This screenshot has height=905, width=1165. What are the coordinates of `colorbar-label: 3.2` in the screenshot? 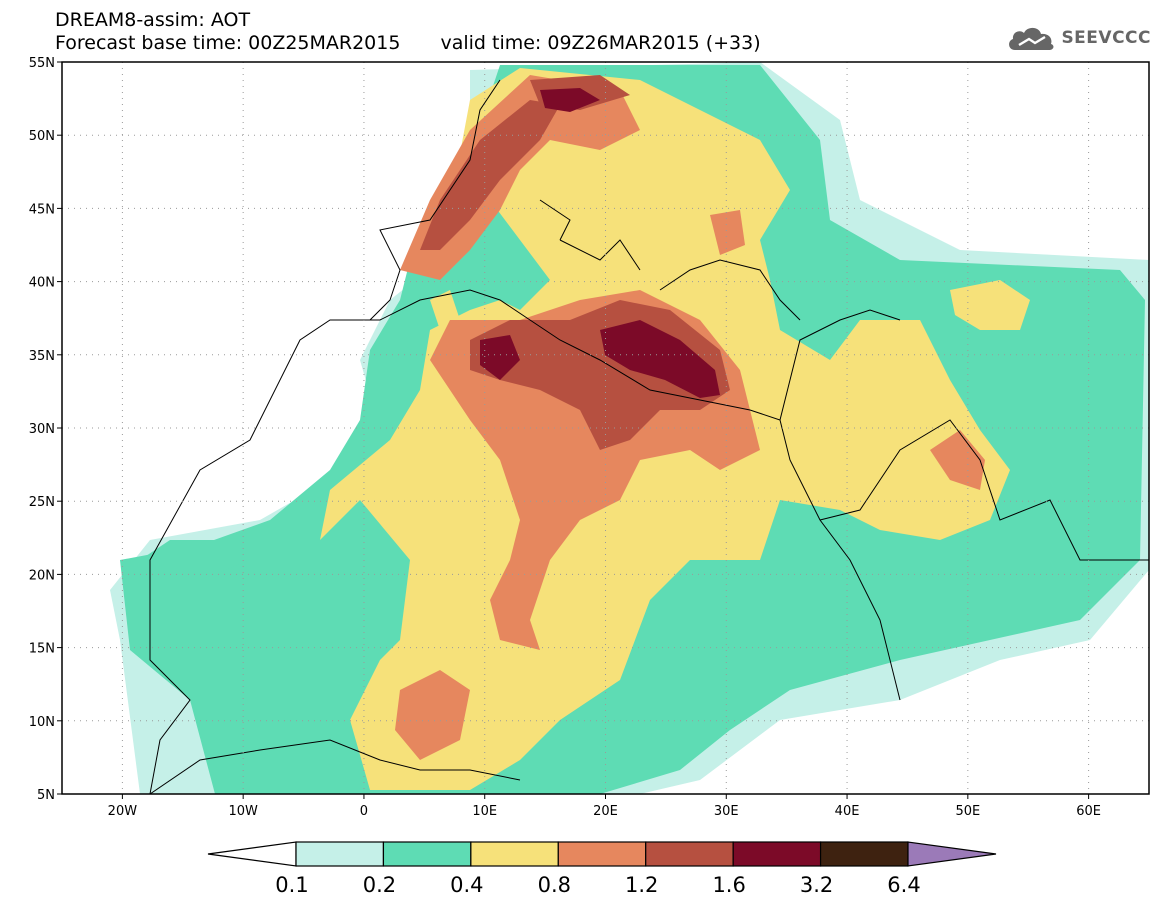 It's located at (816, 885).